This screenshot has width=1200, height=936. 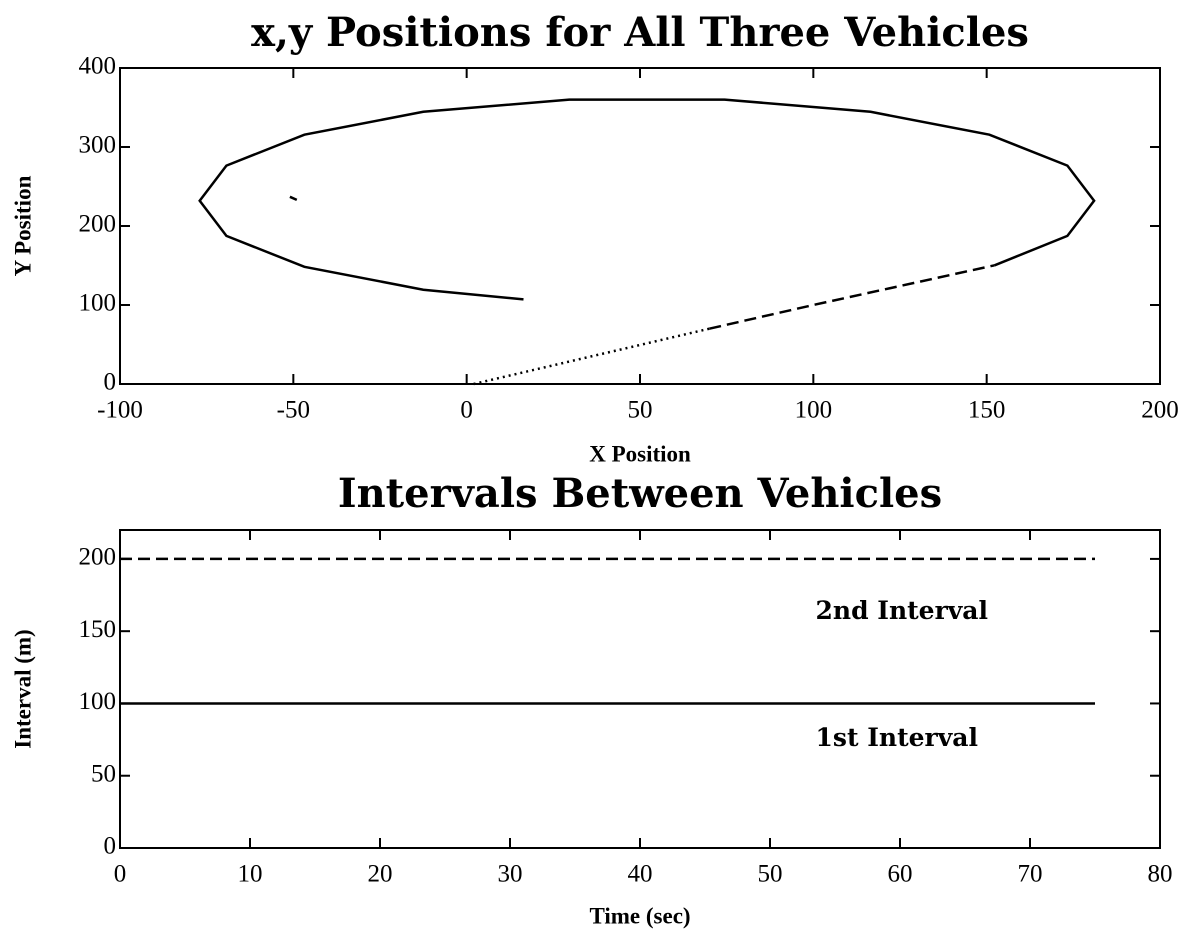 What do you see at coordinates (814, 410) in the screenshot?
I see `x-tick-label: 100` at bounding box center [814, 410].